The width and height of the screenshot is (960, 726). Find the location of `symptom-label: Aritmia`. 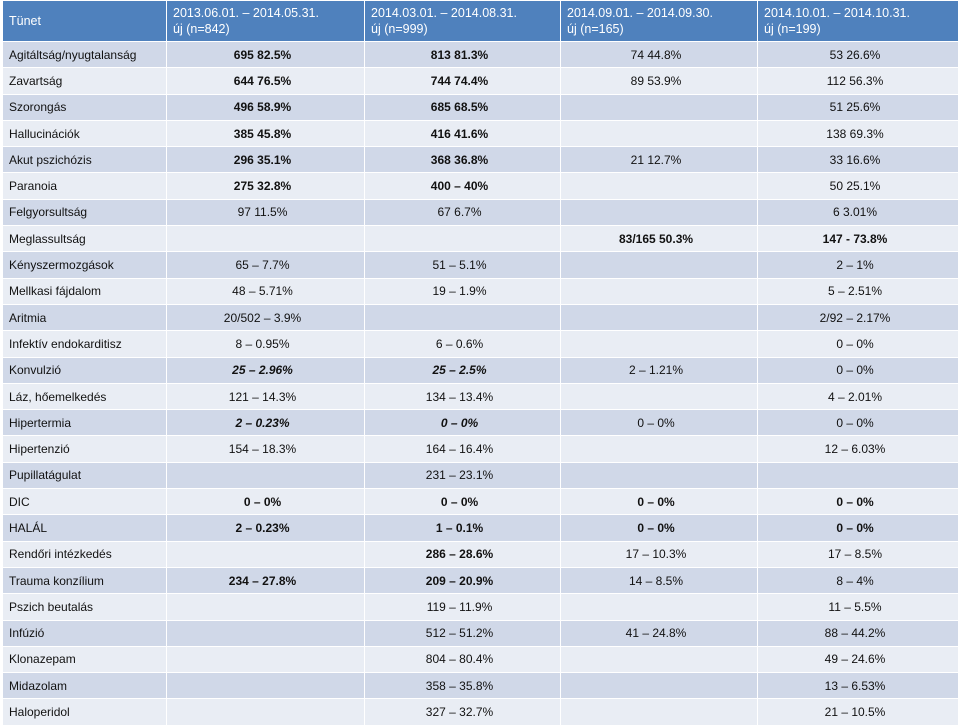

symptom-label: Aritmia is located at coordinates (84, 317).